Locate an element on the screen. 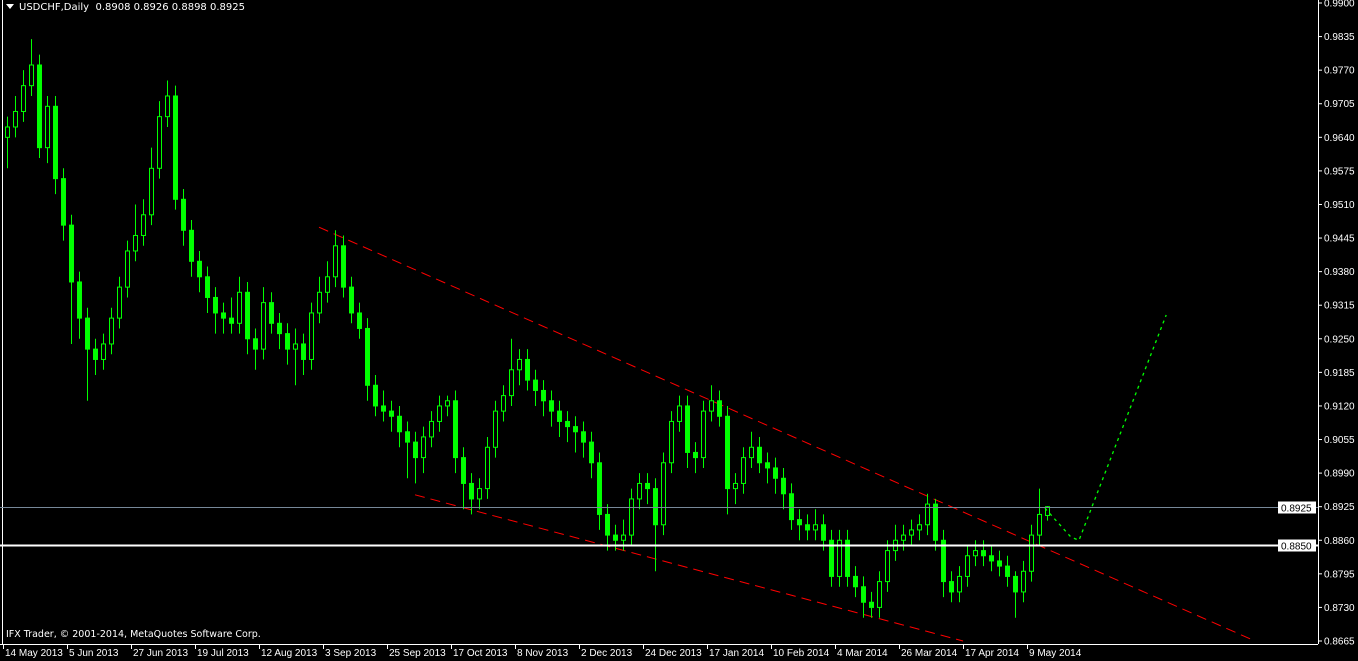 The image size is (1358, 661). price-tag-bid: 0.8925 is located at coordinates (1297, 508).